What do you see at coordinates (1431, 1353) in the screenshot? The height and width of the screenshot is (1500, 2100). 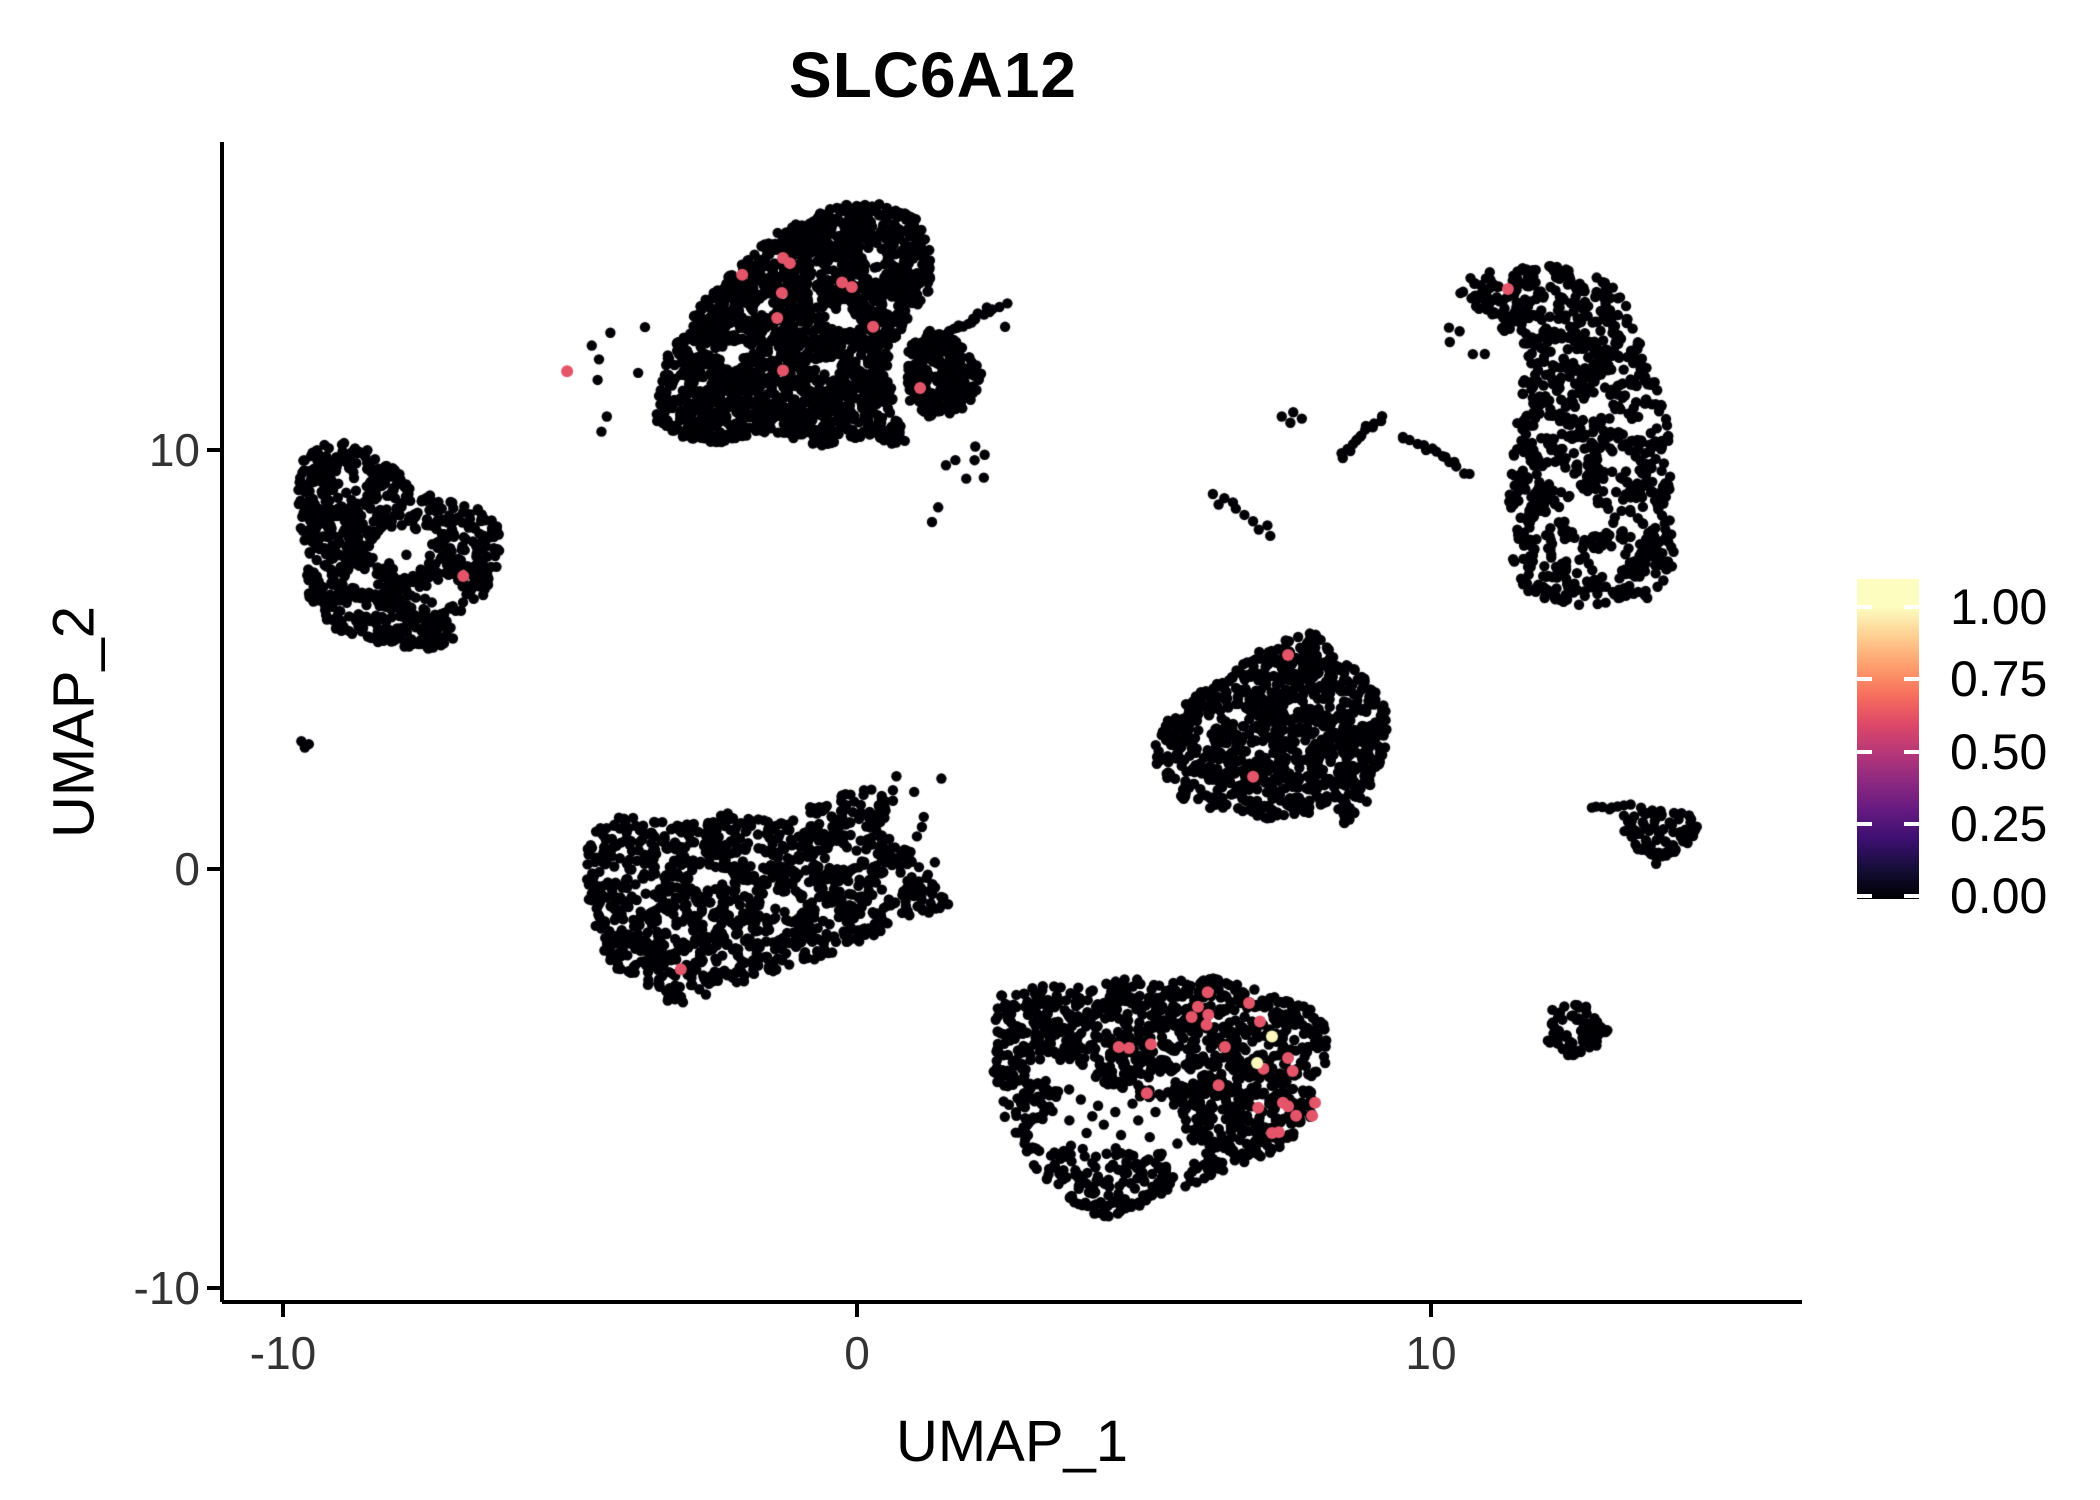 I see `x-tick-label: 10` at bounding box center [1431, 1353].